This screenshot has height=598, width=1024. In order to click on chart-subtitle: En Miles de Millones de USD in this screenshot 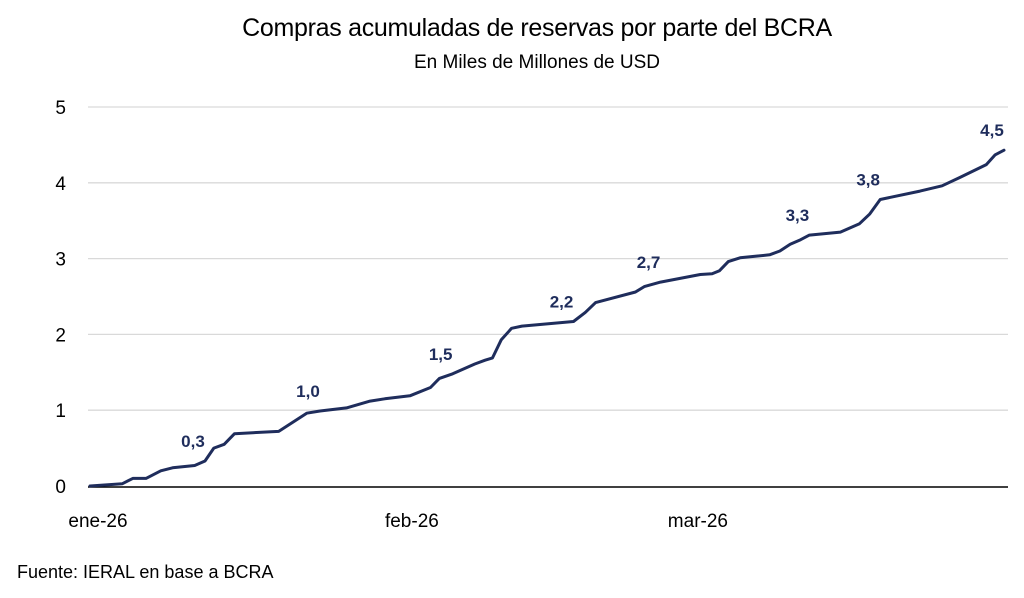, I will do `click(537, 62)`.